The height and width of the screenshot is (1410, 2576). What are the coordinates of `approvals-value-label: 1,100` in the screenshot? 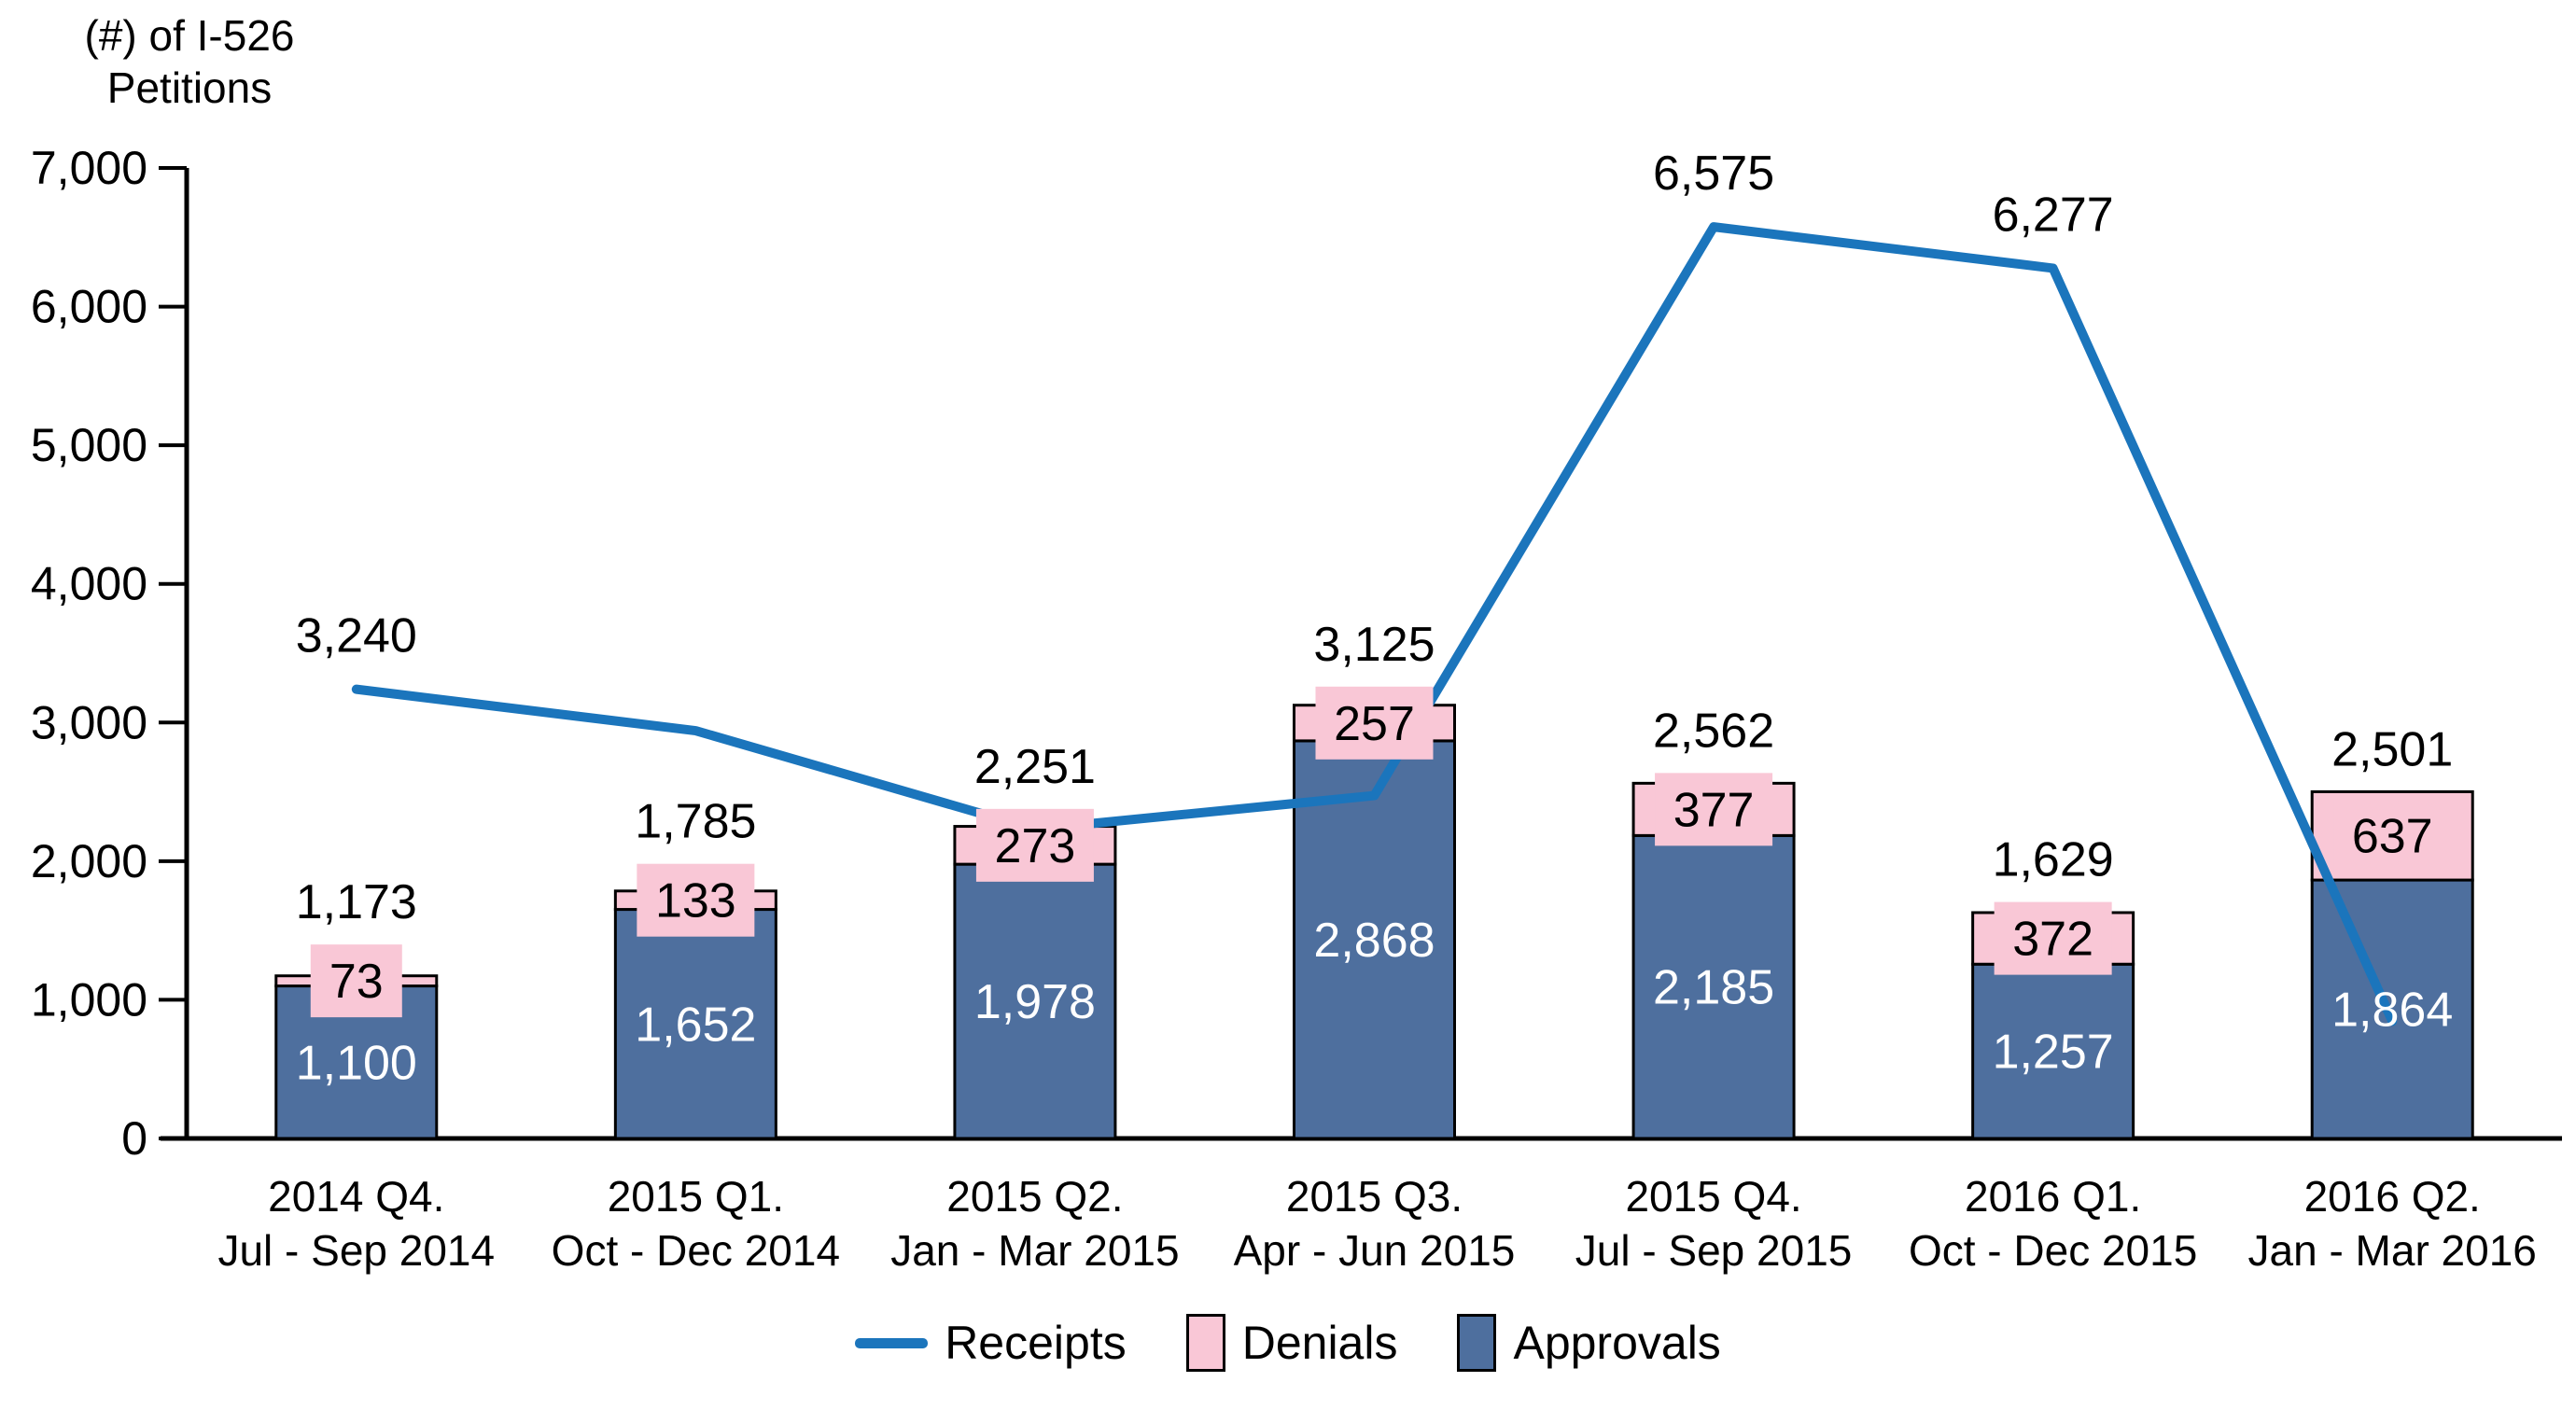 It's located at (356, 1063).